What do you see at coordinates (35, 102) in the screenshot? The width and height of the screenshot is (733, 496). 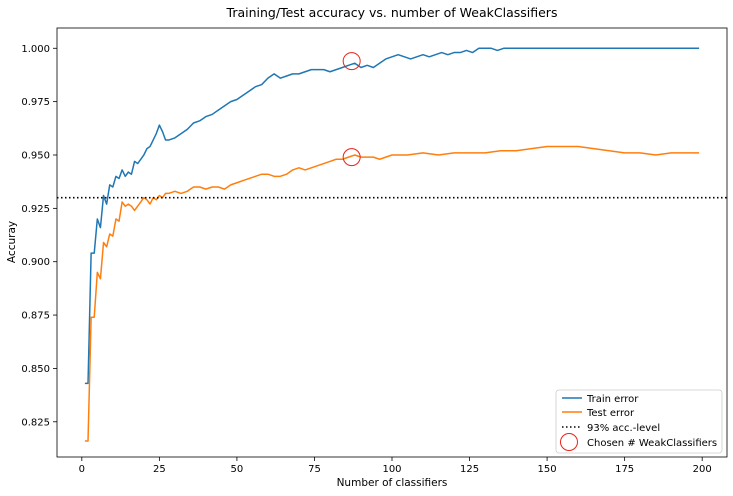 I see `y-tick-label: 0.975` at bounding box center [35, 102].